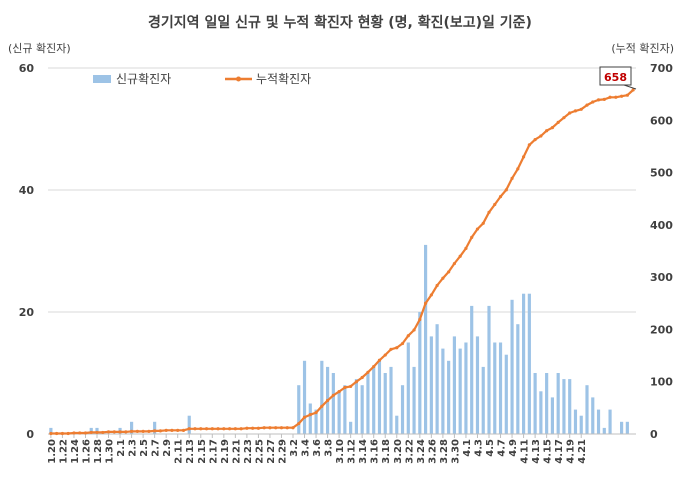 The height and width of the screenshot is (499, 680). What do you see at coordinates (582, 451) in the screenshot?
I see `x-tick-label: 4.21` at bounding box center [582, 451].